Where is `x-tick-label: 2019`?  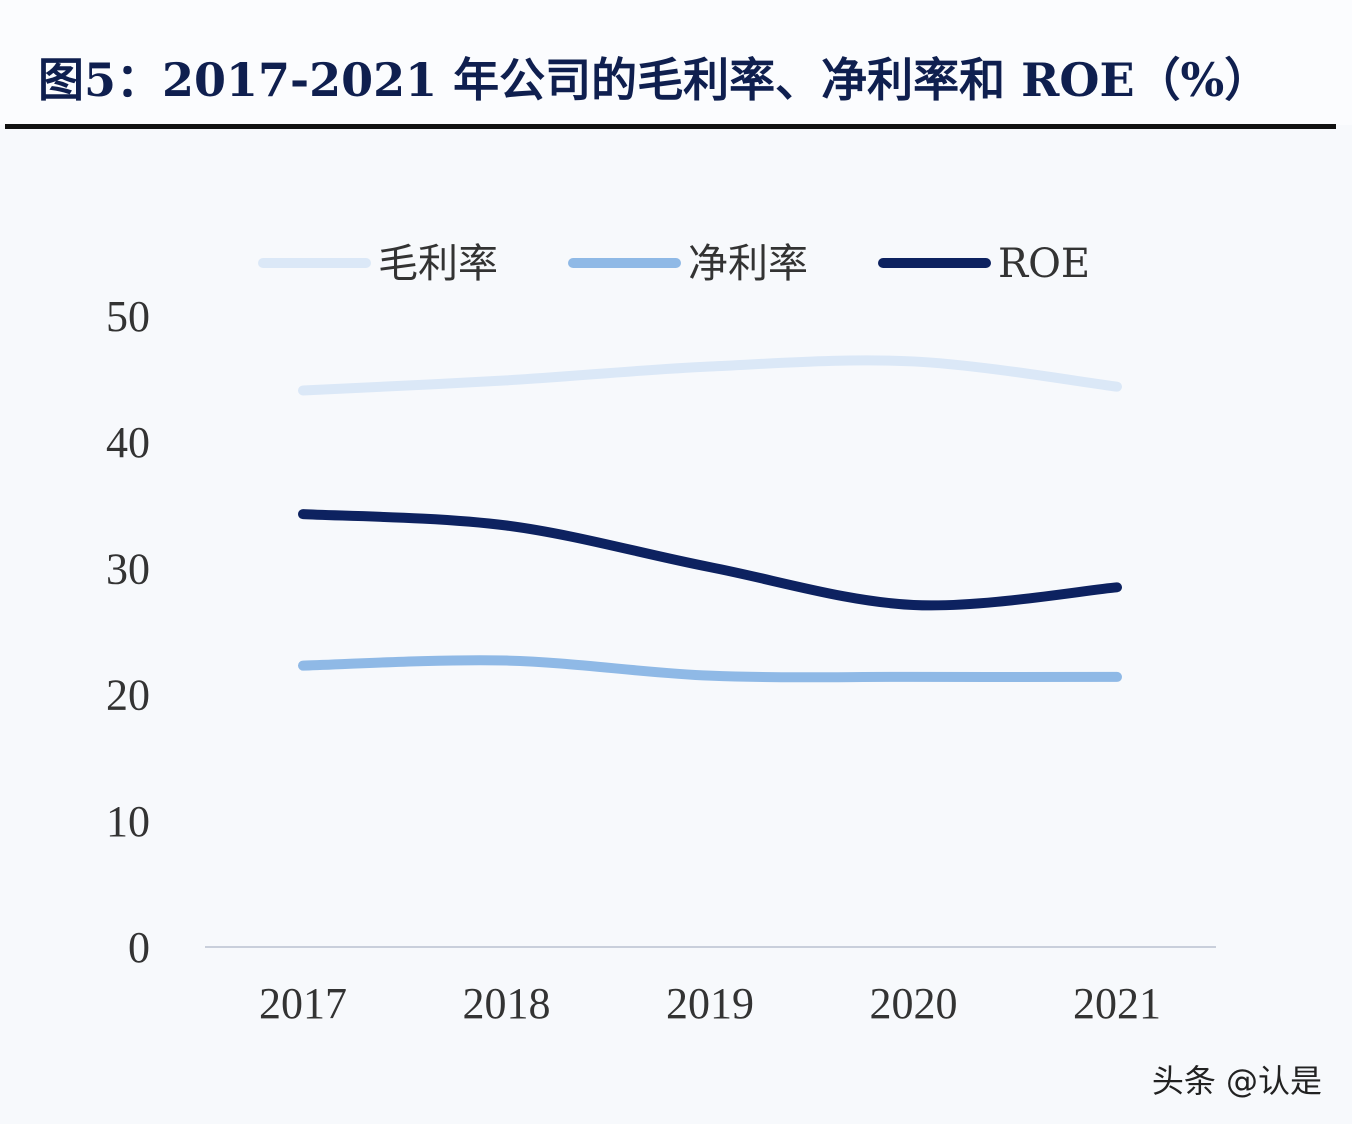 x-tick-label: 2019 is located at coordinates (710, 1003).